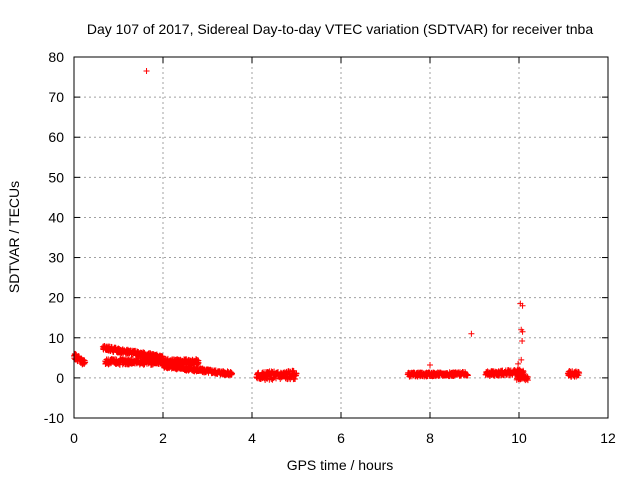  What do you see at coordinates (252, 438) in the screenshot?
I see `x-tick-label: 4` at bounding box center [252, 438].